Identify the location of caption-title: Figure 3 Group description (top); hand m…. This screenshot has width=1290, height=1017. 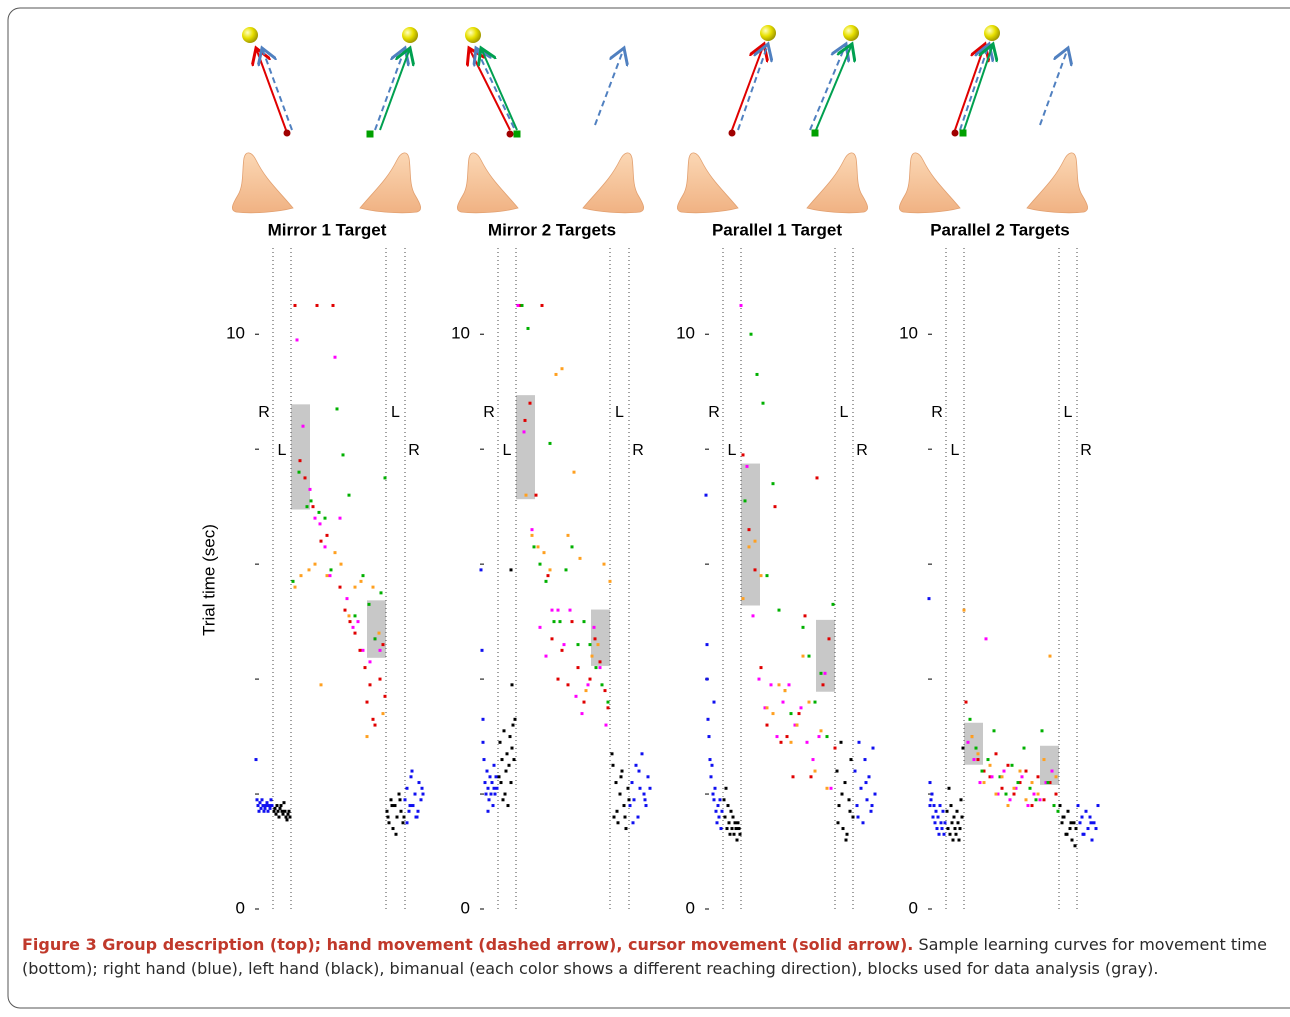
(468, 944).